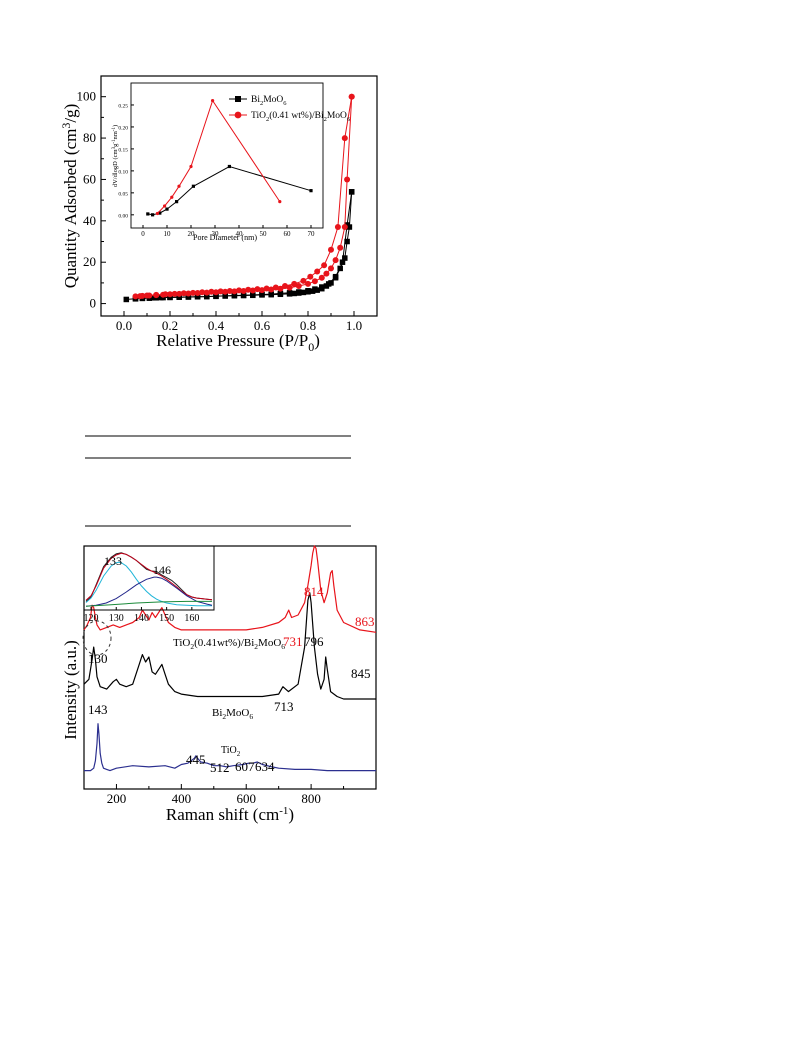 The height and width of the screenshot is (1057, 793). I want to click on inset-series, so click(229, 157).